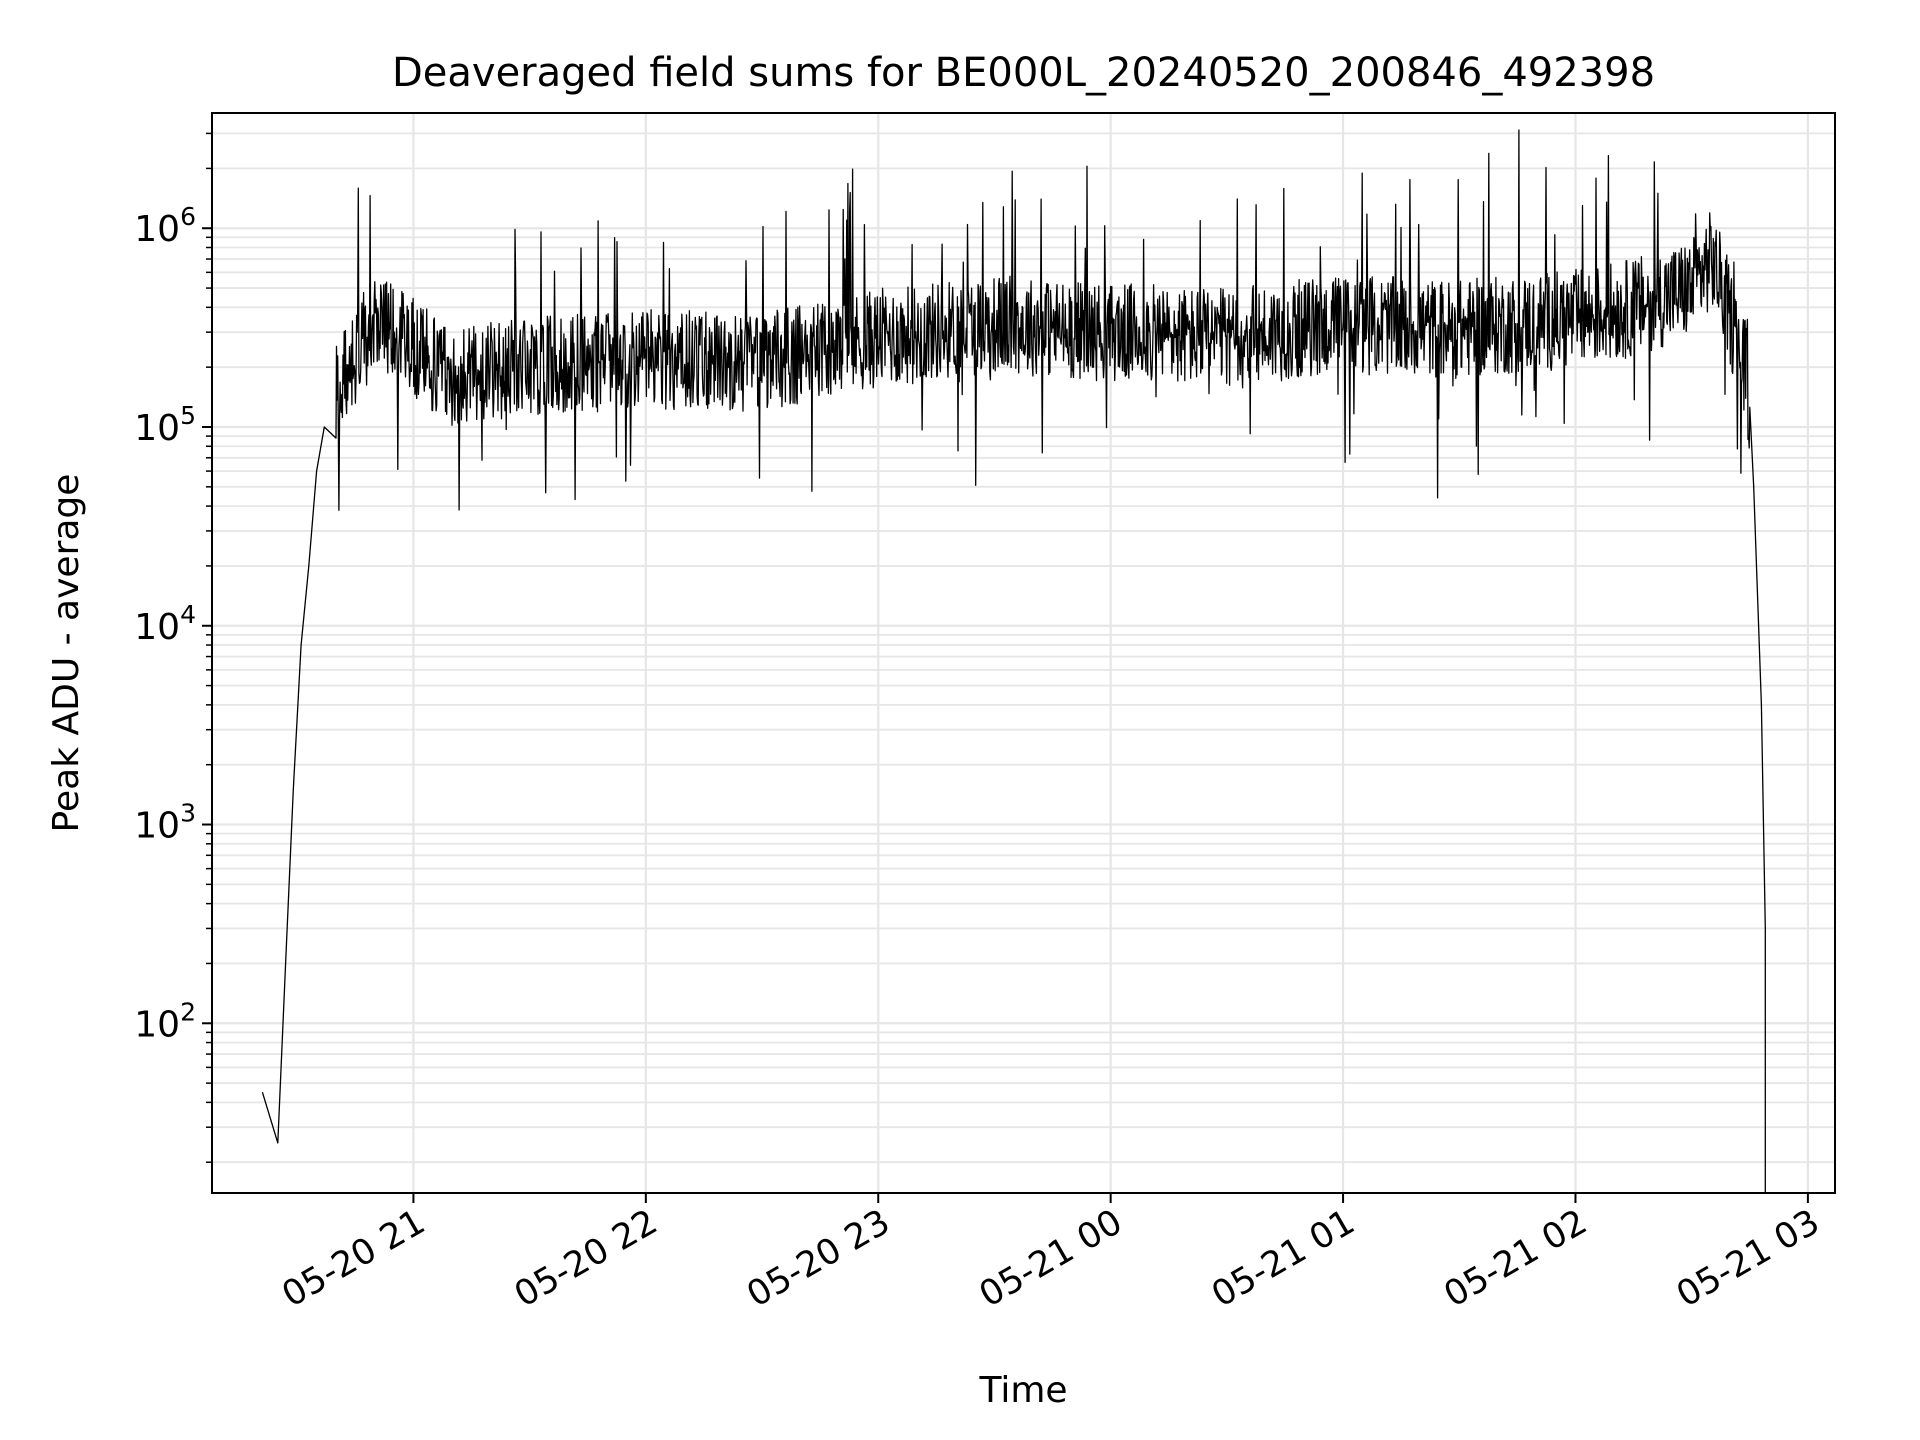  Describe the element at coordinates (586, 1258) in the screenshot. I see `x-tick-label: 05-20 22` at that location.